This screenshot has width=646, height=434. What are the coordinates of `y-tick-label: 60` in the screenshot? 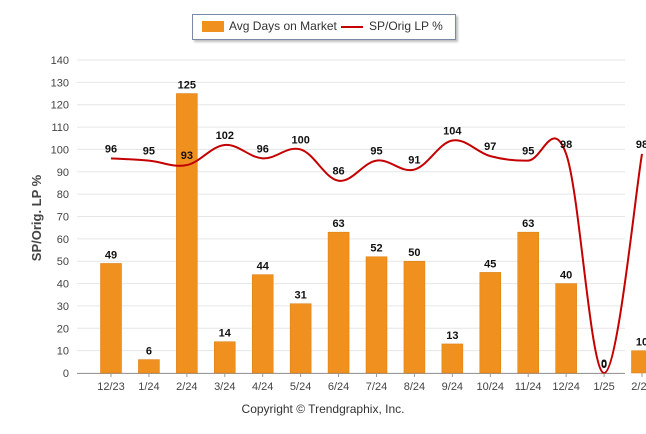 It's located at (63, 240).